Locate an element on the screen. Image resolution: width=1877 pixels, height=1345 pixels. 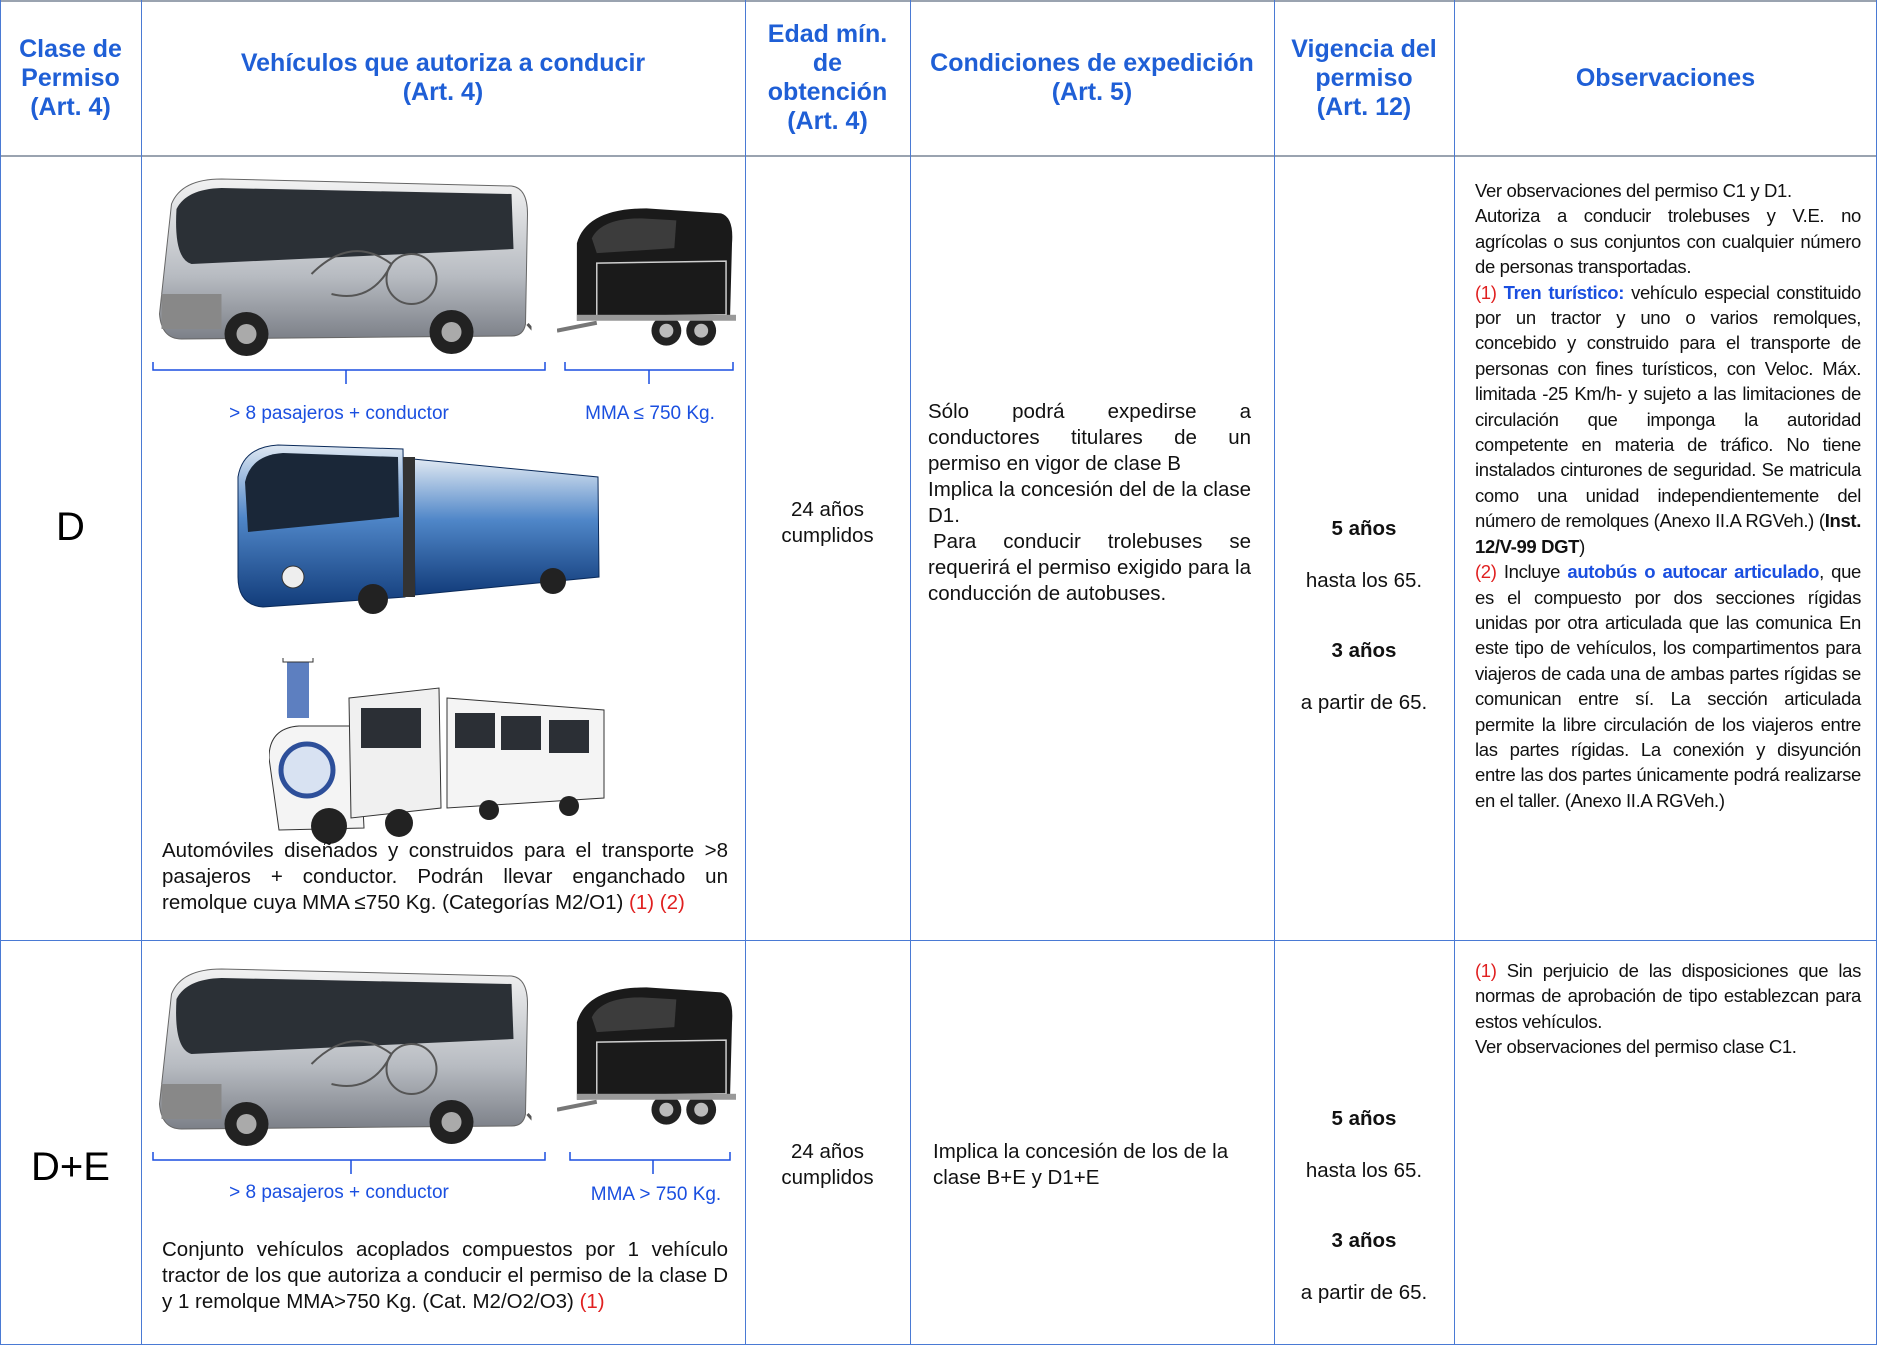
text: Inst. 12/V-99 DGT is located at coordinates (1668, 533).